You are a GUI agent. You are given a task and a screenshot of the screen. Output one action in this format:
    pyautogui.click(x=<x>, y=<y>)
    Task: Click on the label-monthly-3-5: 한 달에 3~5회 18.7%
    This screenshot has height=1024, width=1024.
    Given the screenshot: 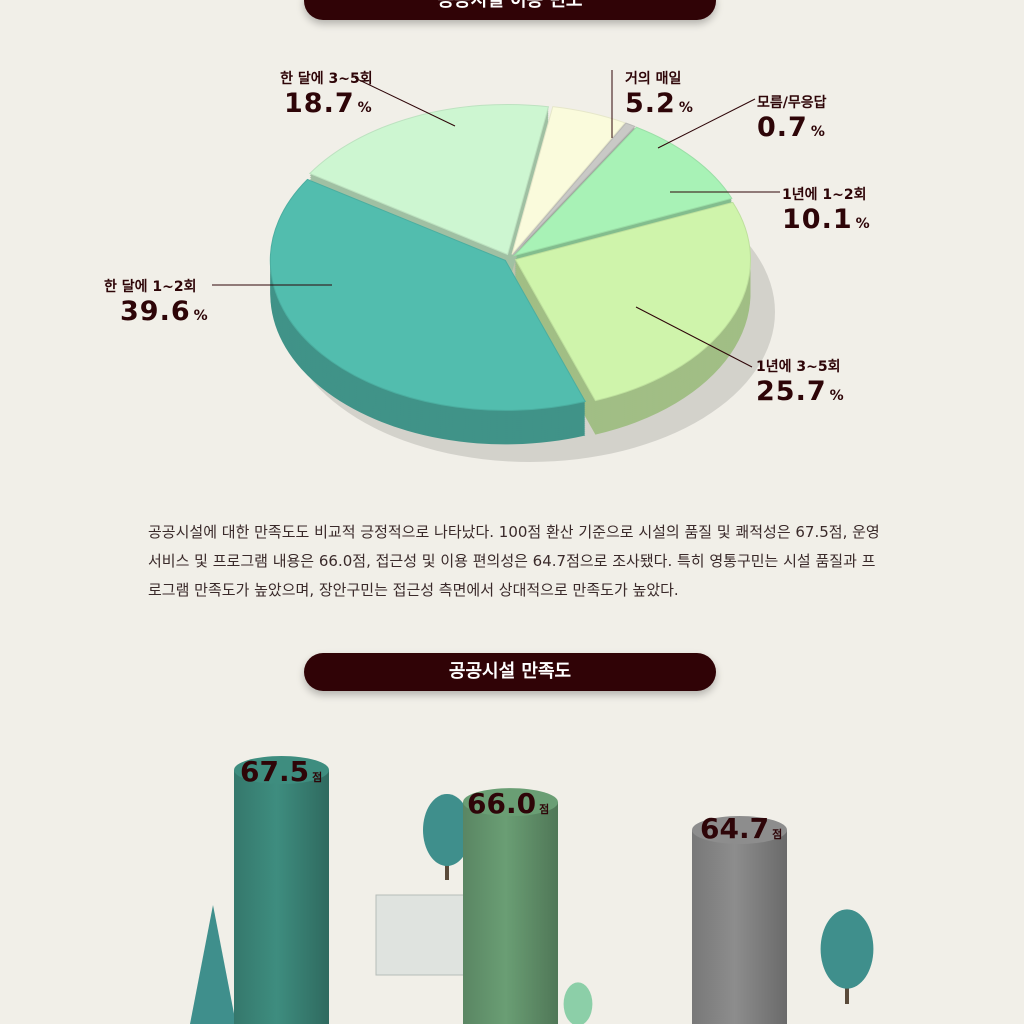 What is the action you would take?
    pyautogui.click(x=326, y=95)
    